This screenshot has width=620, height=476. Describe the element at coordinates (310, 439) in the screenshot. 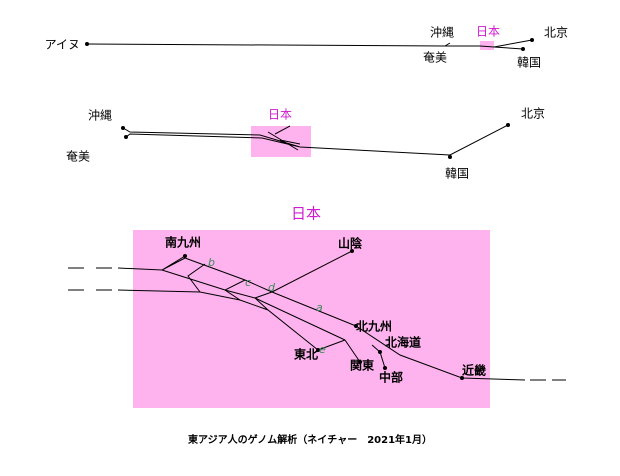

I see `caption: 東アジア人のゲノム解析（ネイチャー 2021年1月）` at that location.